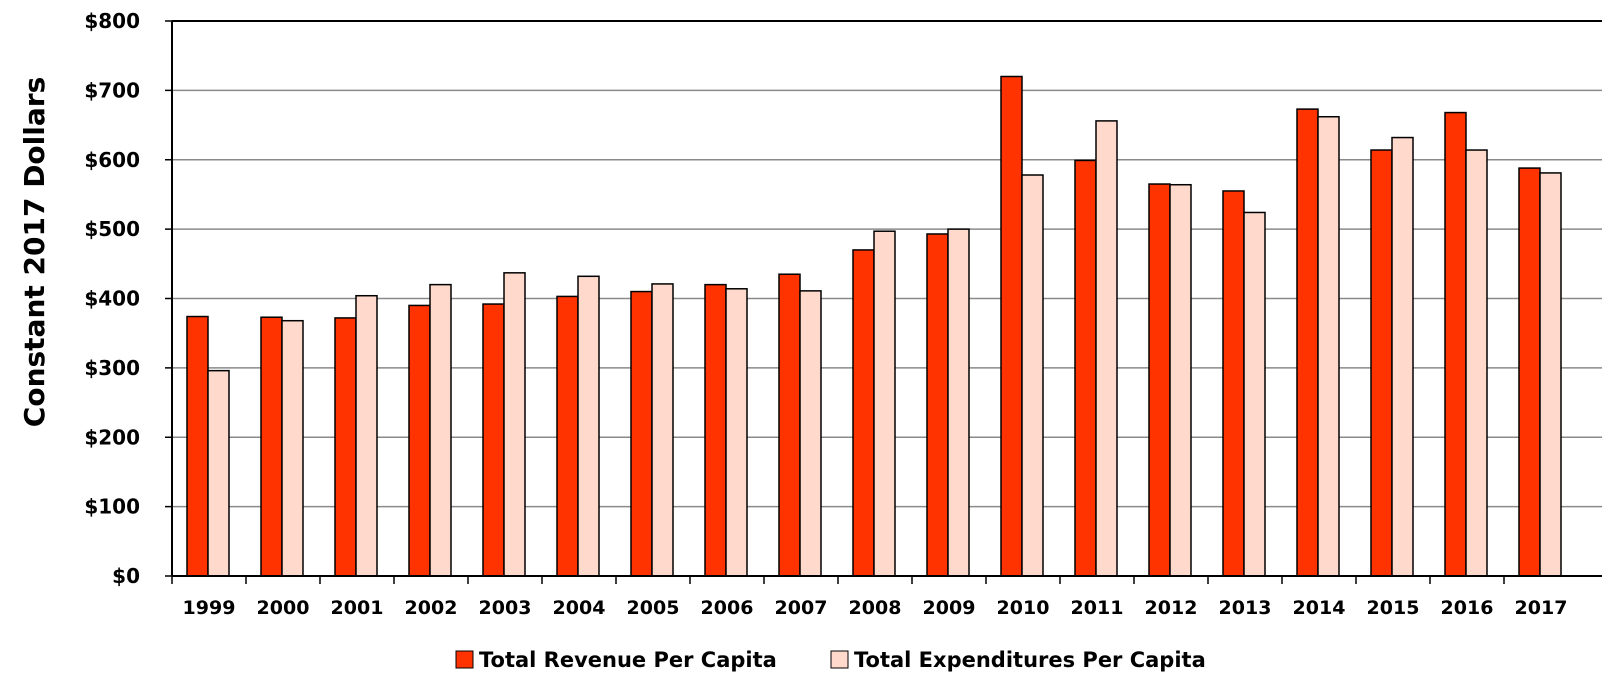 The width and height of the screenshot is (1602, 691). Describe the element at coordinates (1541, 608) in the screenshot. I see `x-tick-label: 2017` at that location.